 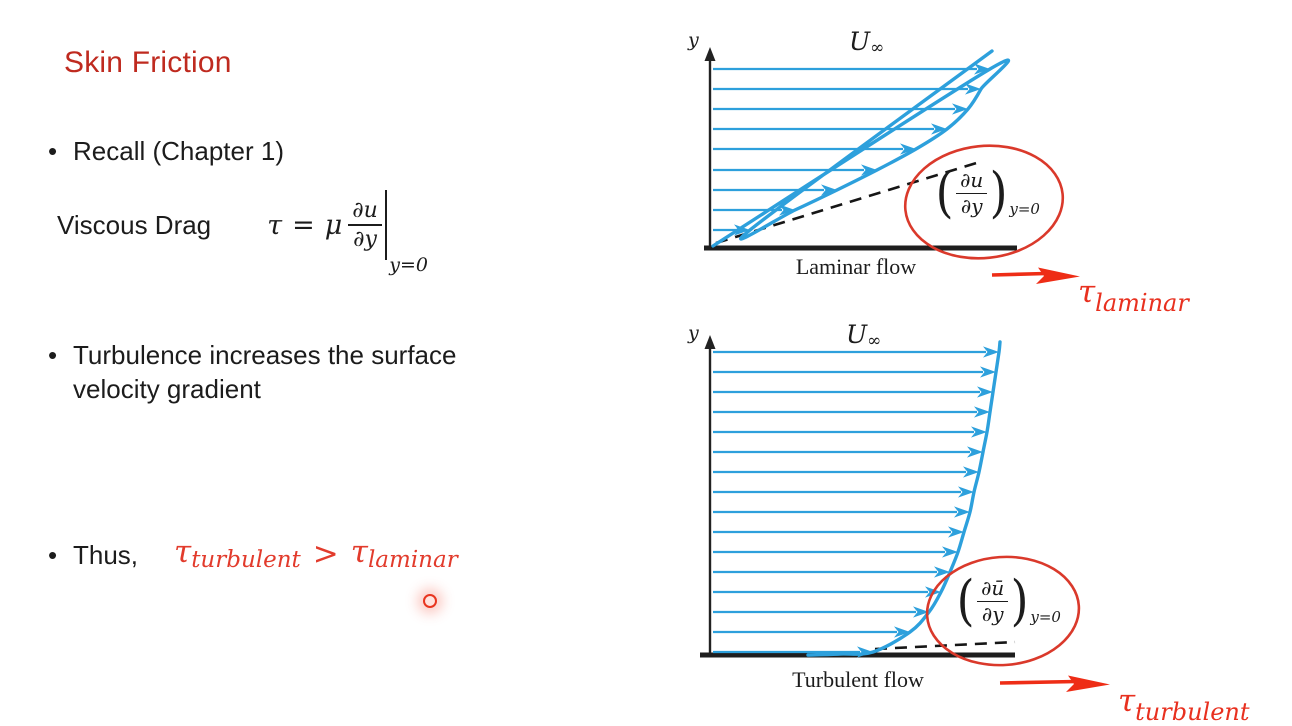 I want to click on bullet-thus: • Thus, τ turbulent > τ laminar, so click(x=253, y=553).